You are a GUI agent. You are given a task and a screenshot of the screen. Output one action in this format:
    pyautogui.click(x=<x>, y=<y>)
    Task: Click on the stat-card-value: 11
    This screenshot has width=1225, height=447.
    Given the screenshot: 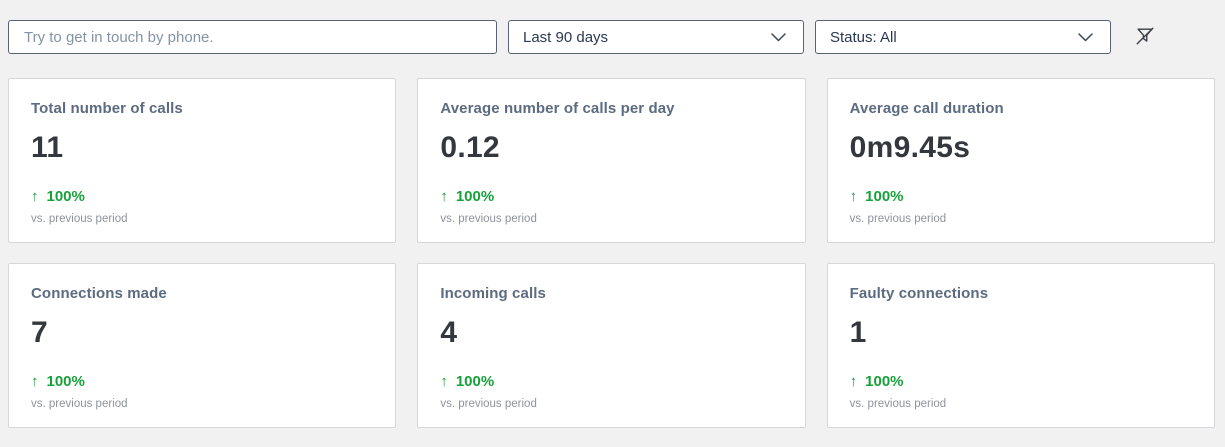 What is the action you would take?
    pyautogui.click(x=47, y=147)
    